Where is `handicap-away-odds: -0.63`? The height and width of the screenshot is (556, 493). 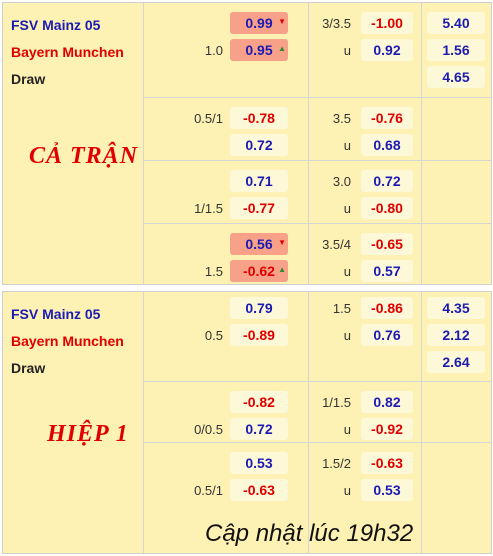
handicap-away-odds: -0.63 is located at coordinates (259, 490).